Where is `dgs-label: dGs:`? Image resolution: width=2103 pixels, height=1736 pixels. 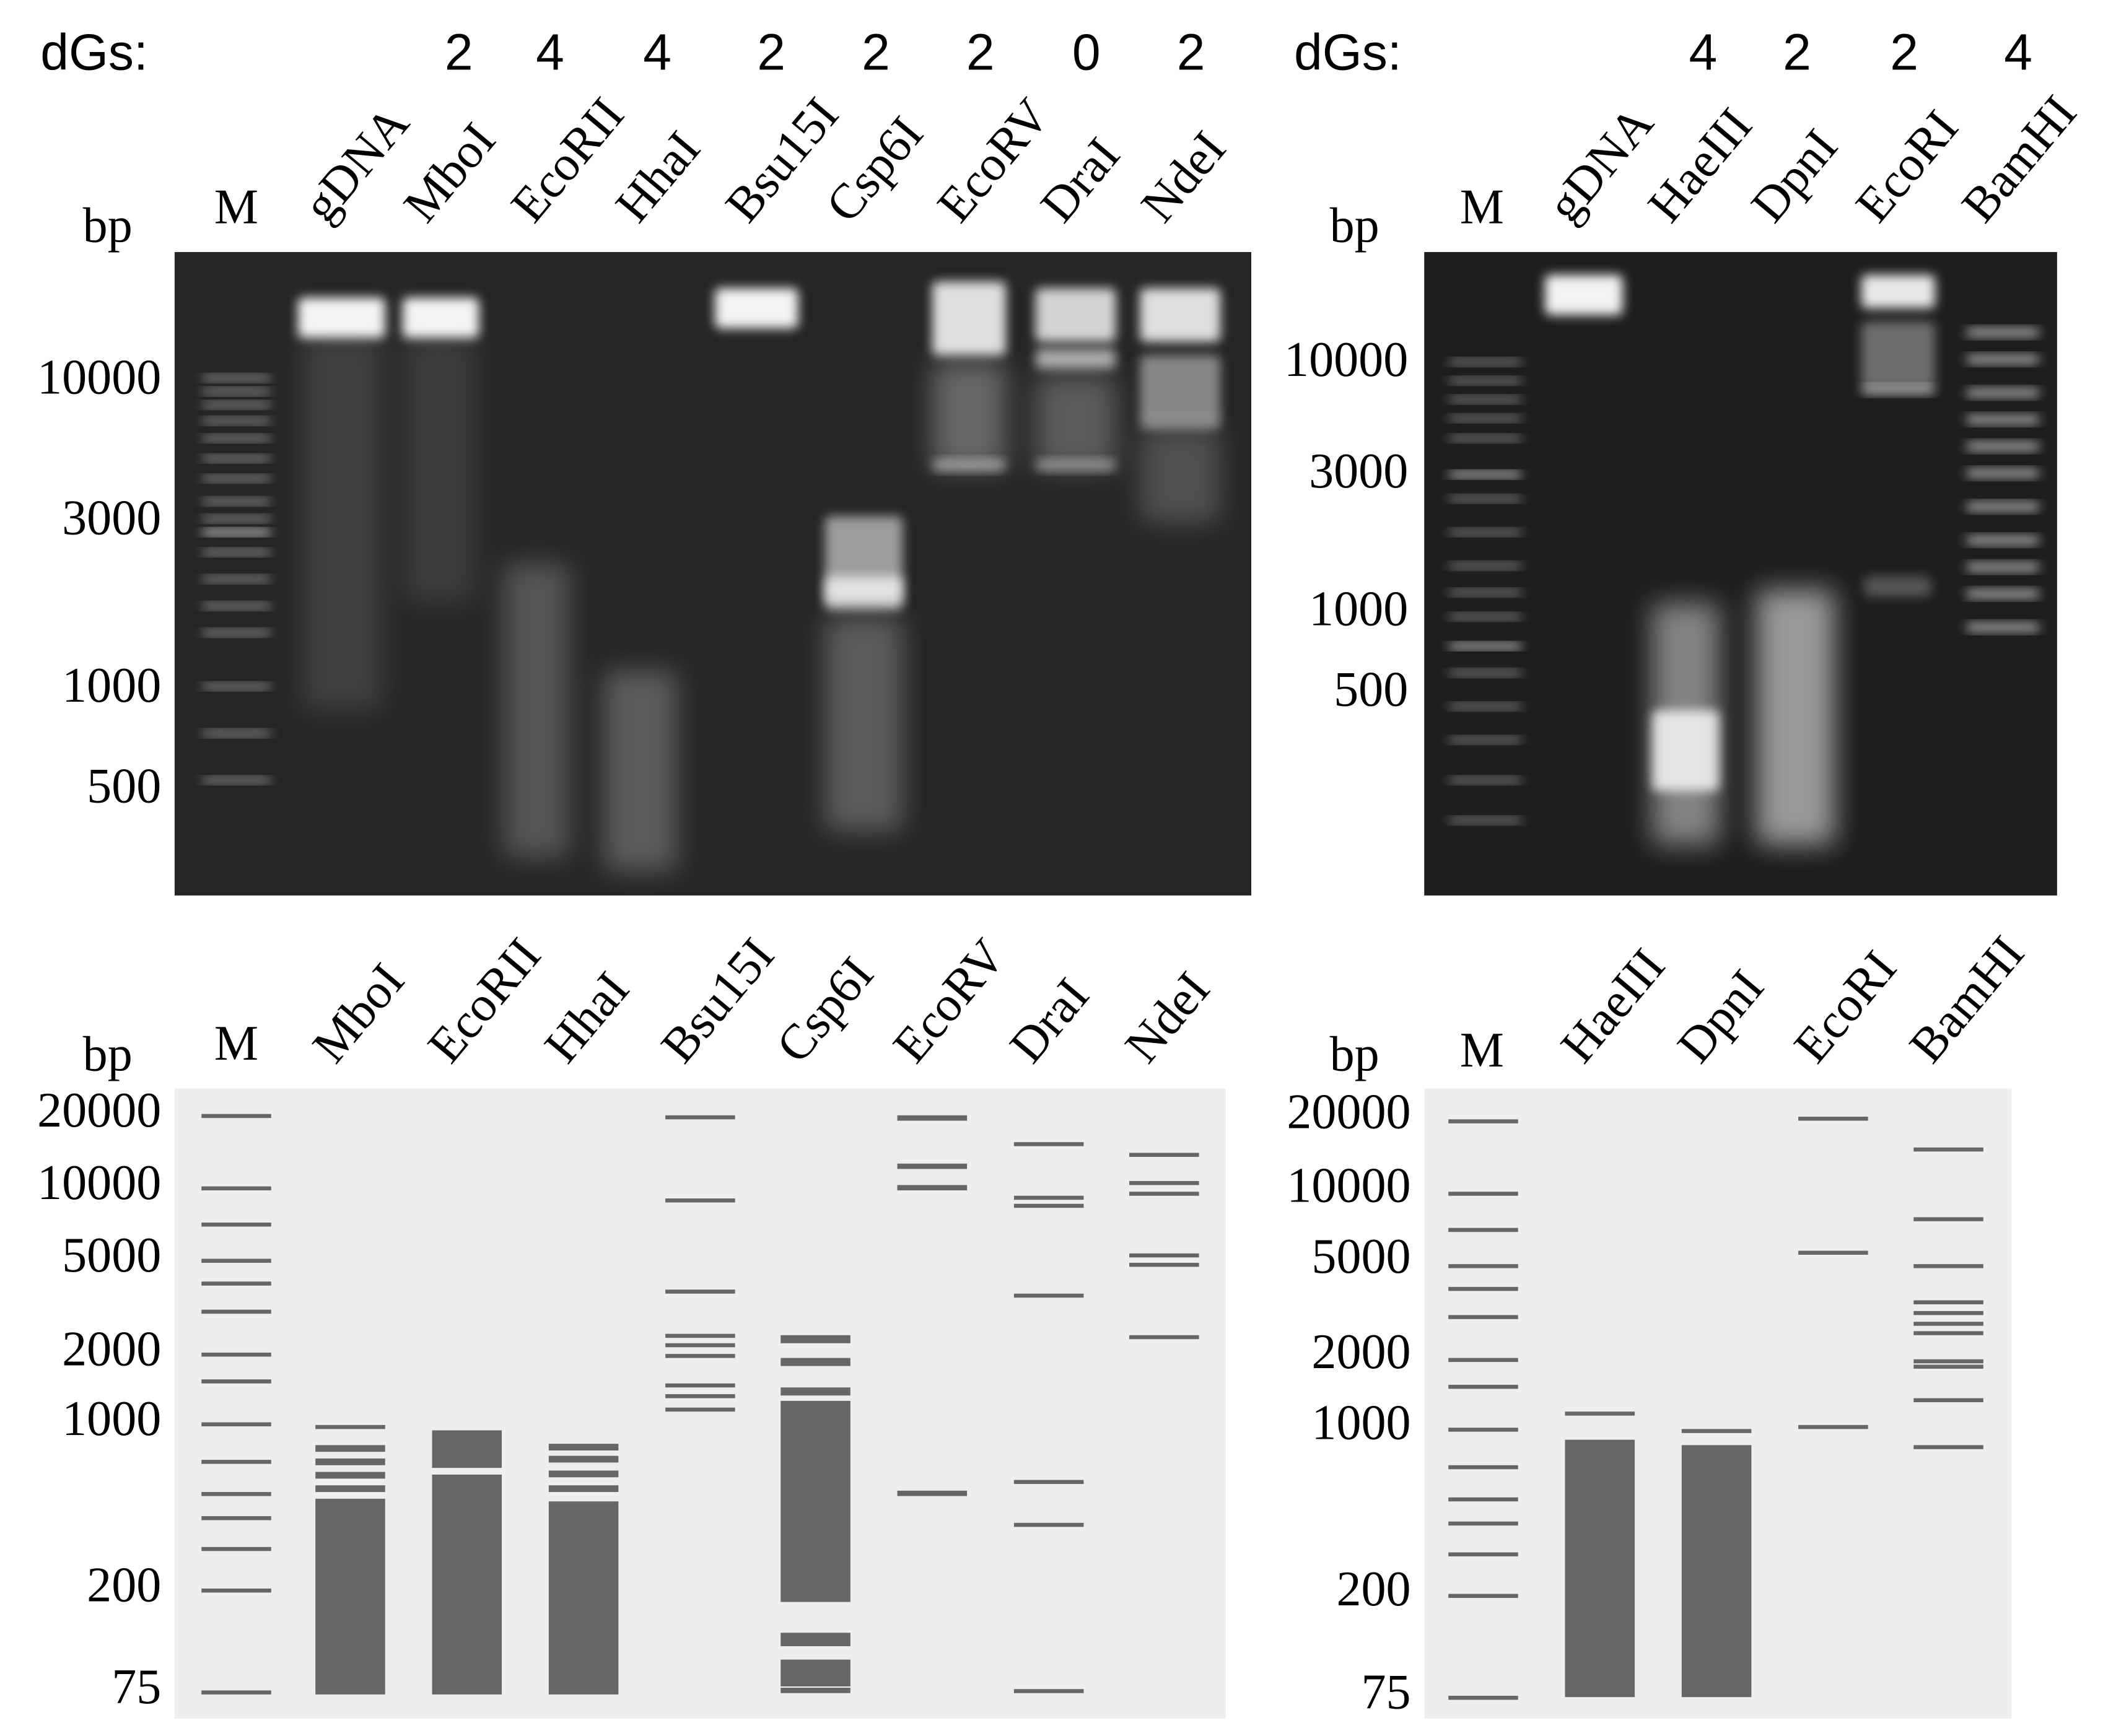
dgs-label: dGs: is located at coordinates (94, 53).